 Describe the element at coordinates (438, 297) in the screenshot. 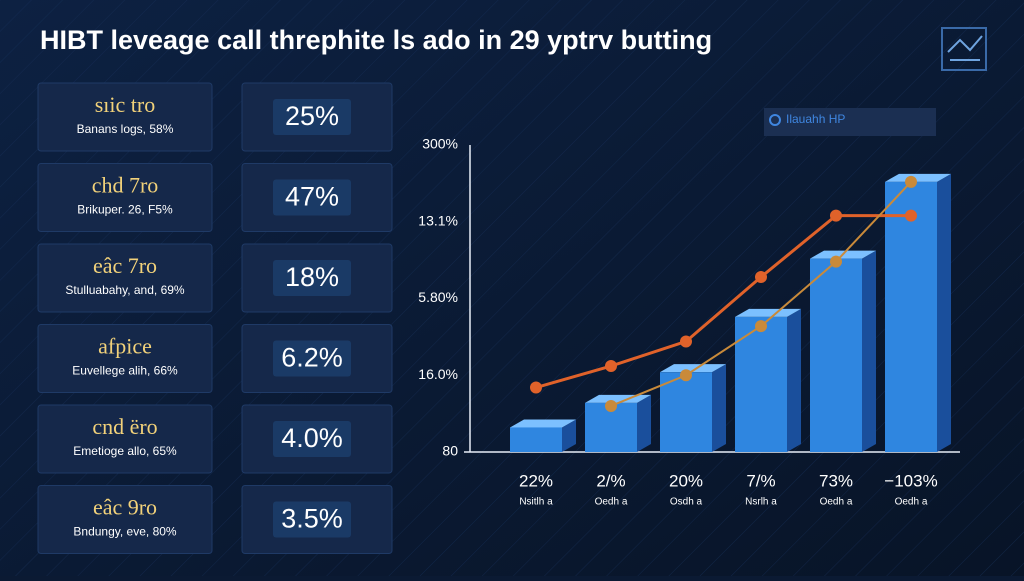

I see `y-axis-label: 5.80%` at that location.